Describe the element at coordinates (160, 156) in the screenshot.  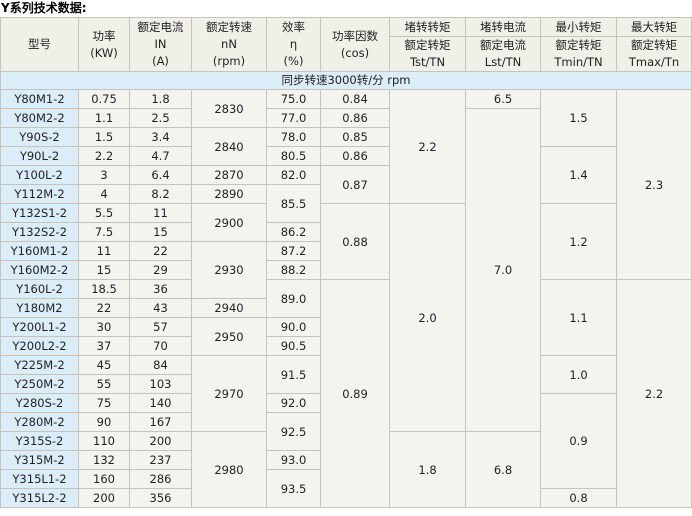
I see `current-cell: 4.7` at that location.